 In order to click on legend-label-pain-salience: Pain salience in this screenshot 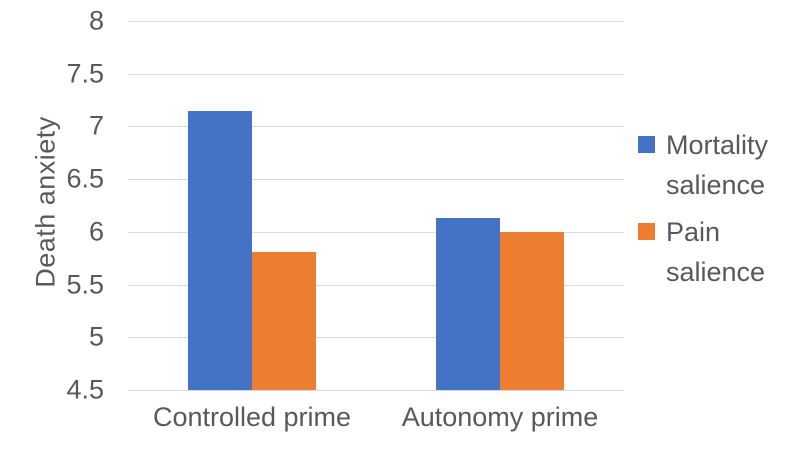, I will do `click(716, 252)`.